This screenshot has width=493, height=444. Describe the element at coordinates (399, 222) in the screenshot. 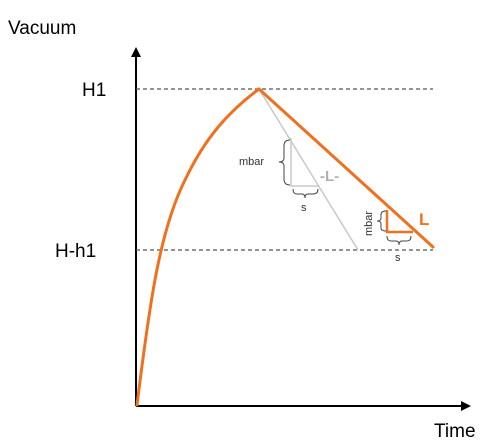

I see `orange-slope-triangle` at that location.